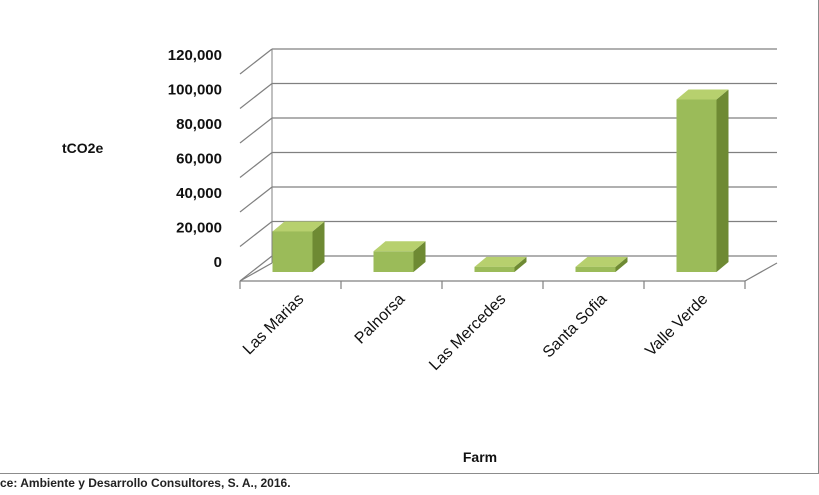 The image size is (819, 495). What do you see at coordinates (676, 325) in the screenshot?
I see `x-category-label: Valle Verde` at bounding box center [676, 325].